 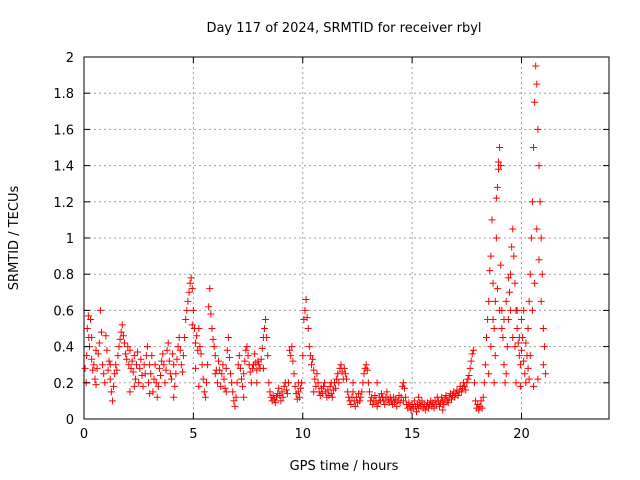 I want to click on x-tick-label: 5, so click(x=193, y=434).